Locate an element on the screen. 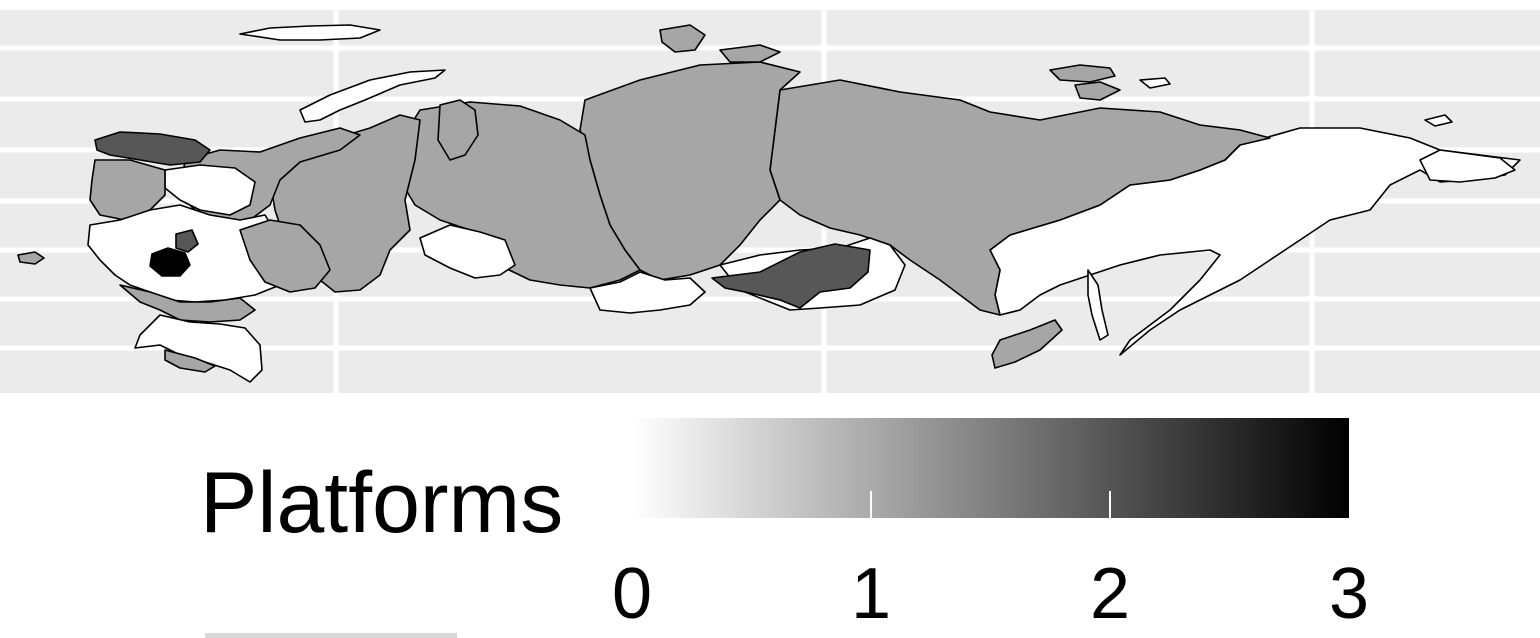 This screenshot has height=638, width=1540. region-murmansk is located at coordinates (152, 148).